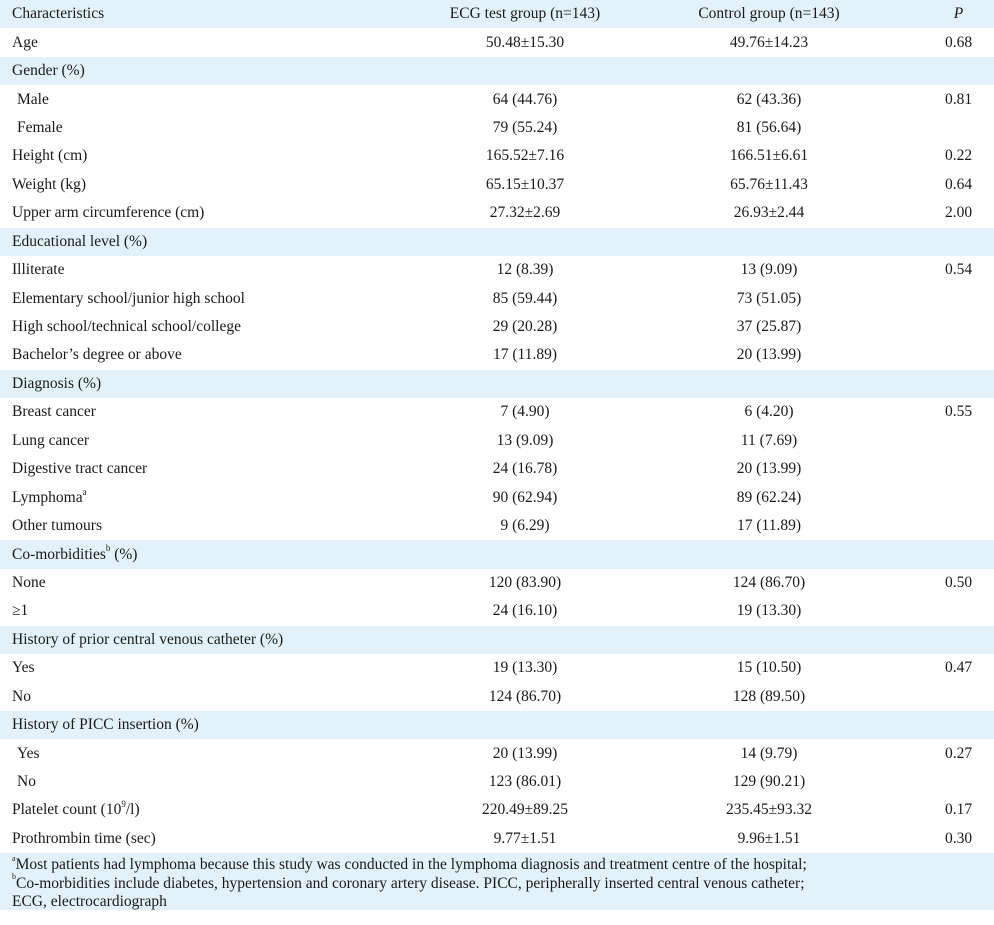 The image size is (994, 925). What do you see at coordinates (958, 99) in the screenshot?
I see `p-value: 0.81` at bounding box center [958, 99].